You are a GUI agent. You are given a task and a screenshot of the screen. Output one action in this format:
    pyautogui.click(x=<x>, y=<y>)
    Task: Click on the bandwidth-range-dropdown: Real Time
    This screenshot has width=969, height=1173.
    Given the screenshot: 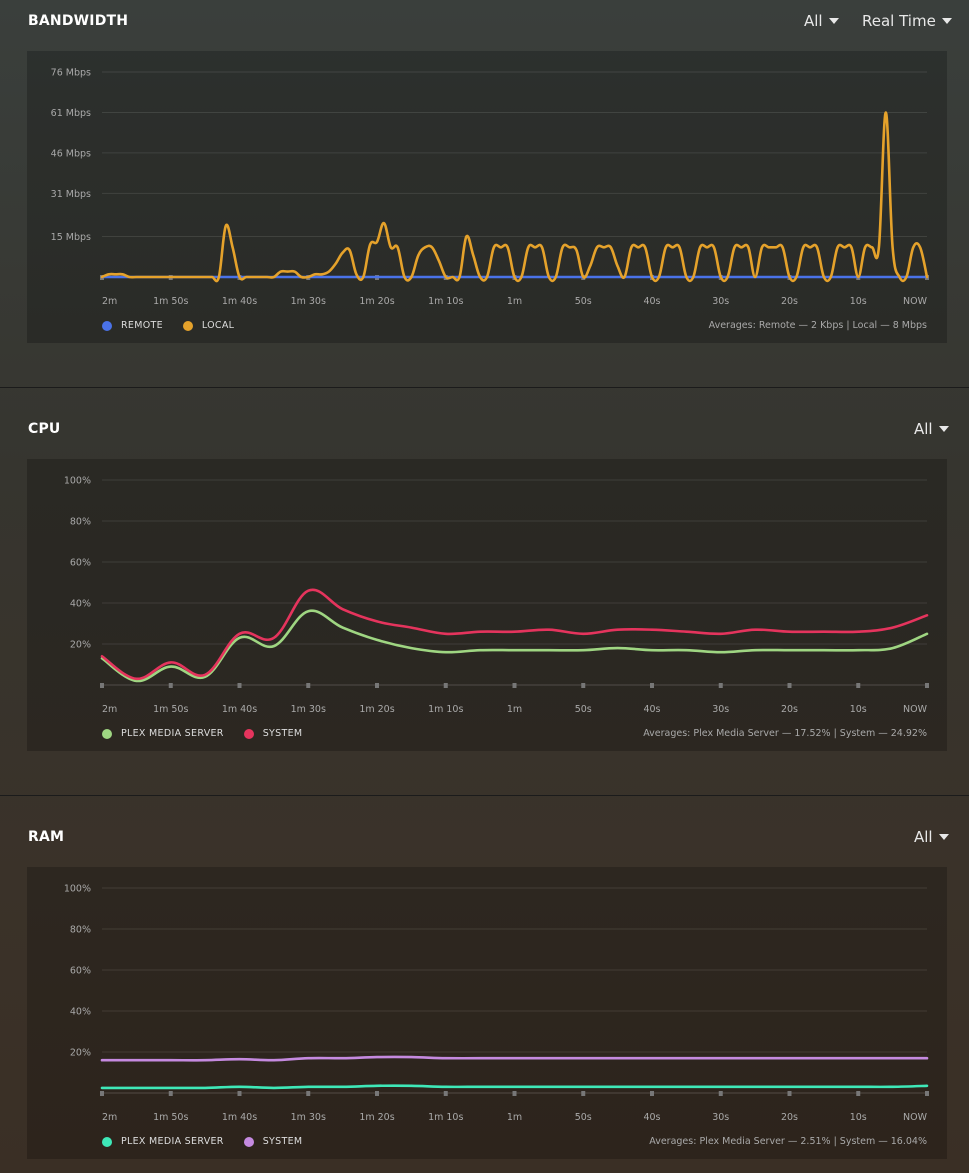 What is the action you would take?
    pyautogui.click(x=907, y=21)
    